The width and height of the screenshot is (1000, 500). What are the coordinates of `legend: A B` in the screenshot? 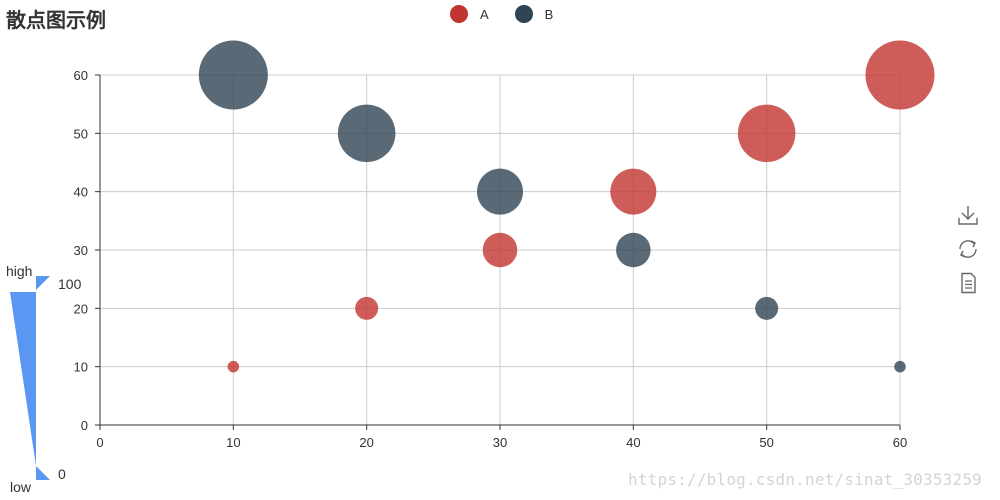 It's located at (514, 14).